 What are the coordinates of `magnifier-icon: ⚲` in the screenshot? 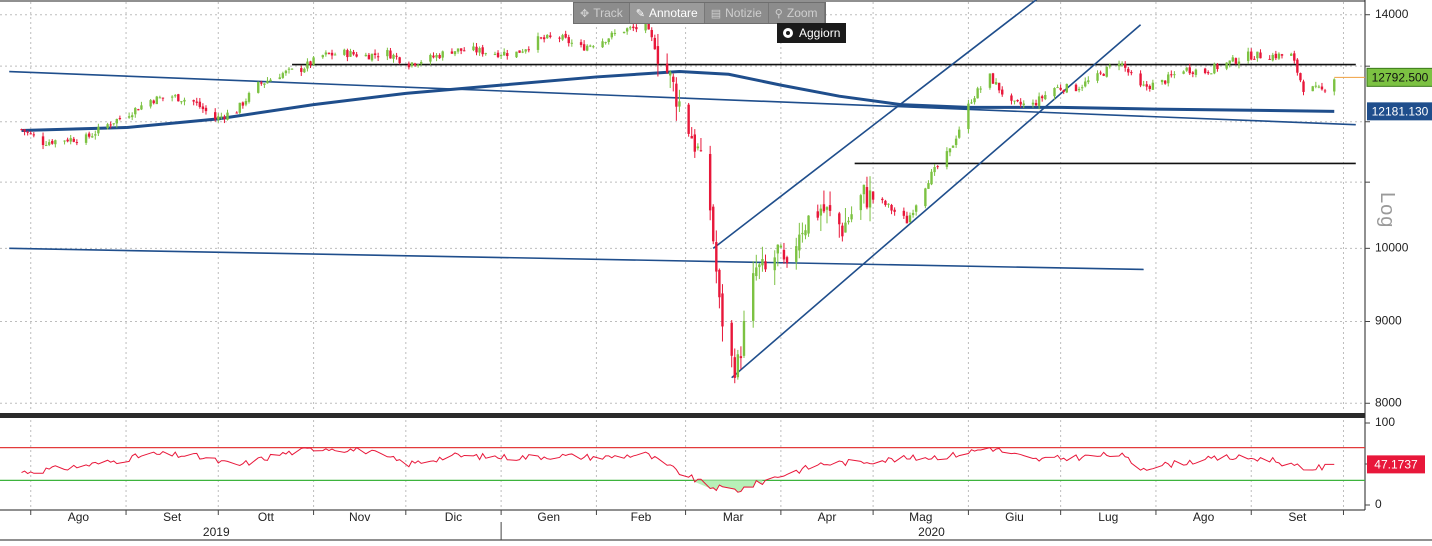 It's located at (778, 13).